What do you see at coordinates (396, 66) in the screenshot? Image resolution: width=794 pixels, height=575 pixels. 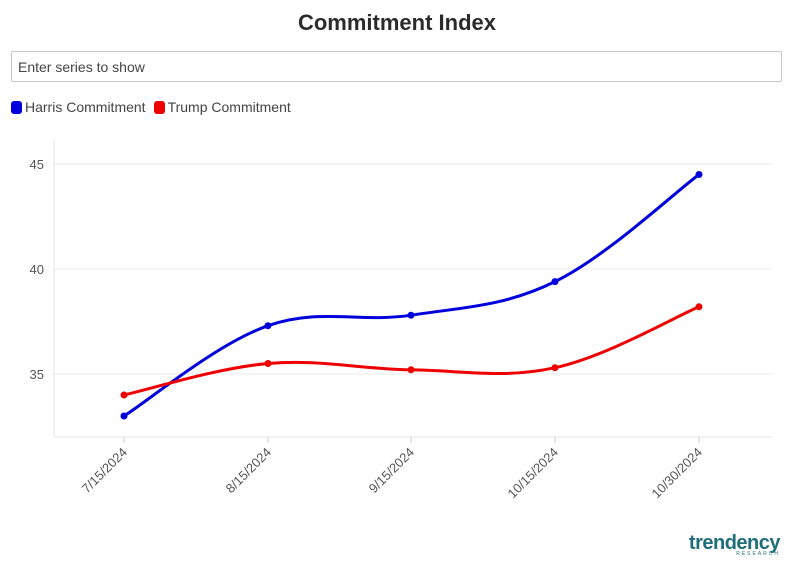 I see `series-search-input` at bounding box center [396, 66].